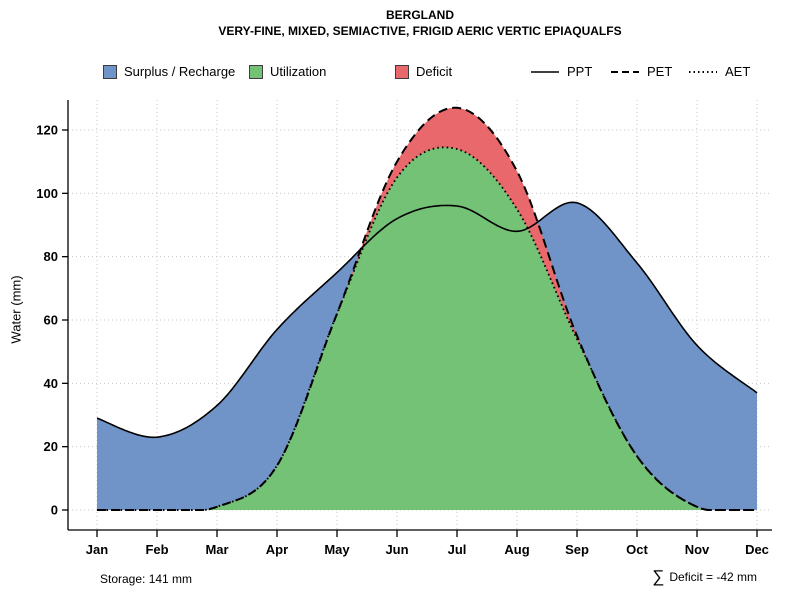 The image size is (800, 600). I want to click on legend-item-surplus: Surplus / Recharge, so click(169, 71).